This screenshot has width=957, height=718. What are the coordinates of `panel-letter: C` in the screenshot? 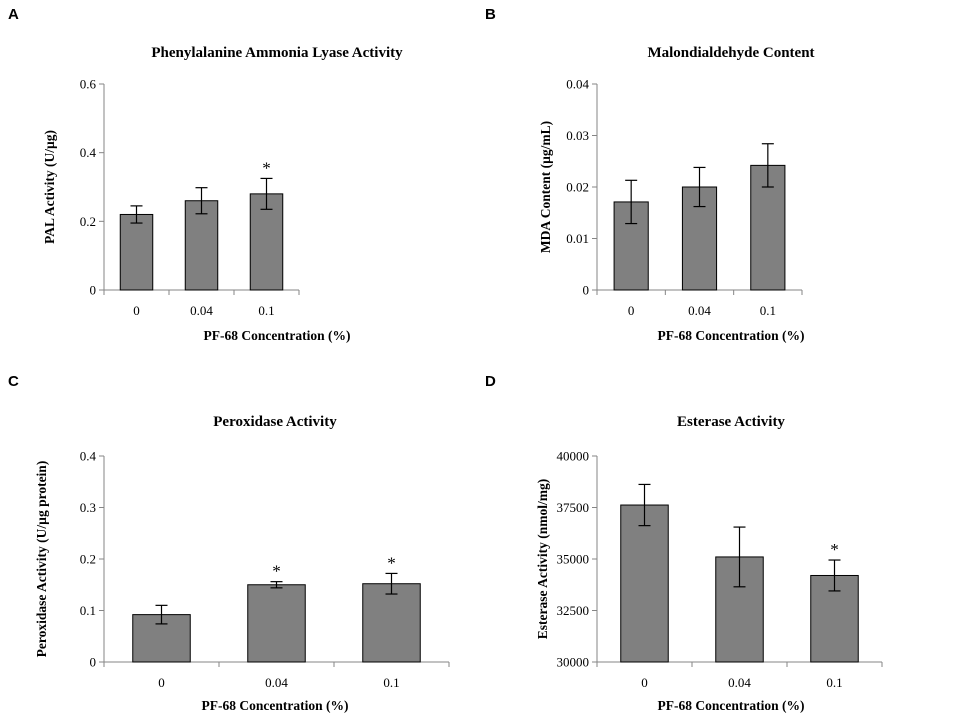 It's located at (13, 381).